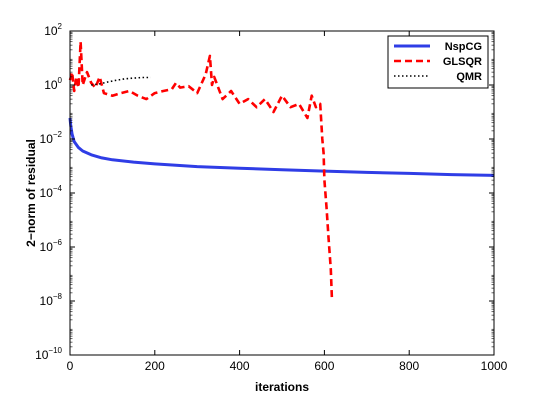 Image resolution: width=545 pixels, height=405 pixels. I want to click on y-tick-label: 10⁻¹⁰, so click(48, 354).